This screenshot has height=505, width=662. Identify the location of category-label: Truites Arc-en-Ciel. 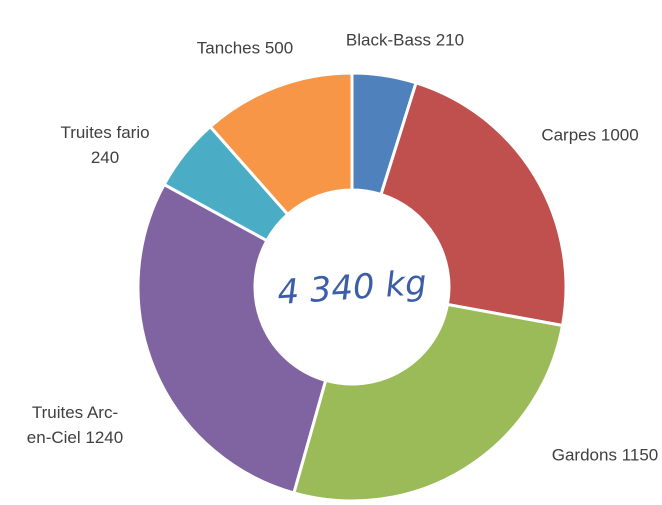
(72, 425).